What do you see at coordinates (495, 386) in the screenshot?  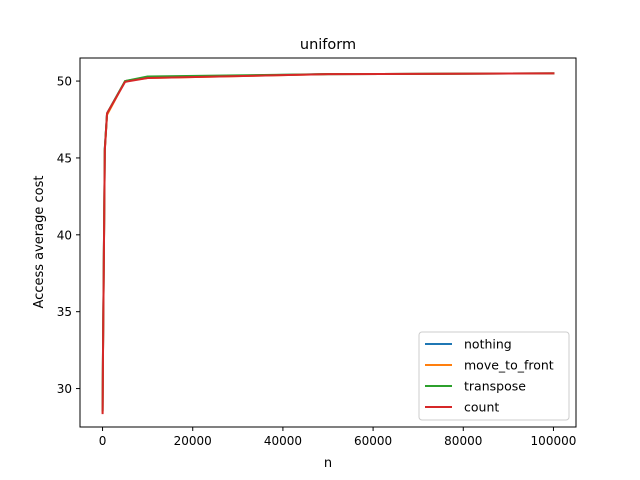 I see `legend-label-transpose: transpose` at bounding box center [495, 386].